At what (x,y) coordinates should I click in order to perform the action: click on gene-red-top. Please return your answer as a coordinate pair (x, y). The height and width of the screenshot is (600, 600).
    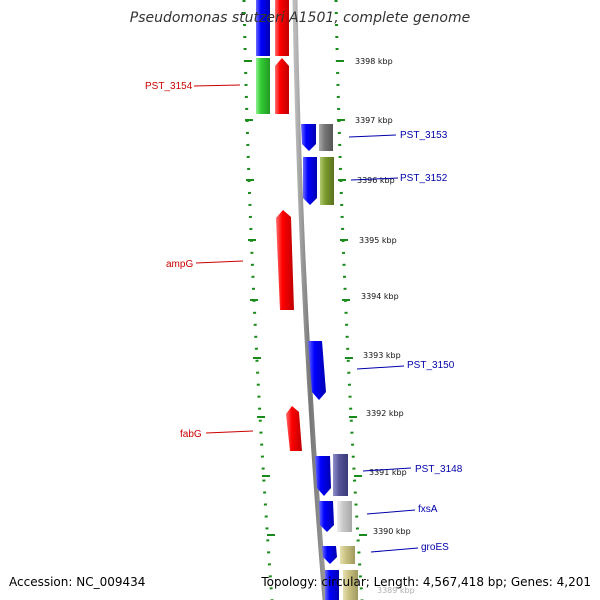
    Looking at the image, I should click on (282, 28).